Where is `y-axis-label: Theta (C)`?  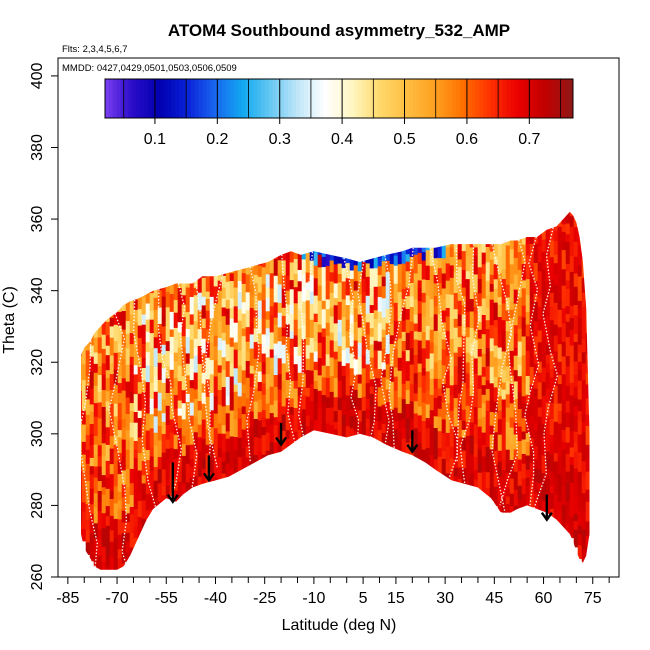 y-axis-label: Theta (C) is located at coordinates (9, 320).